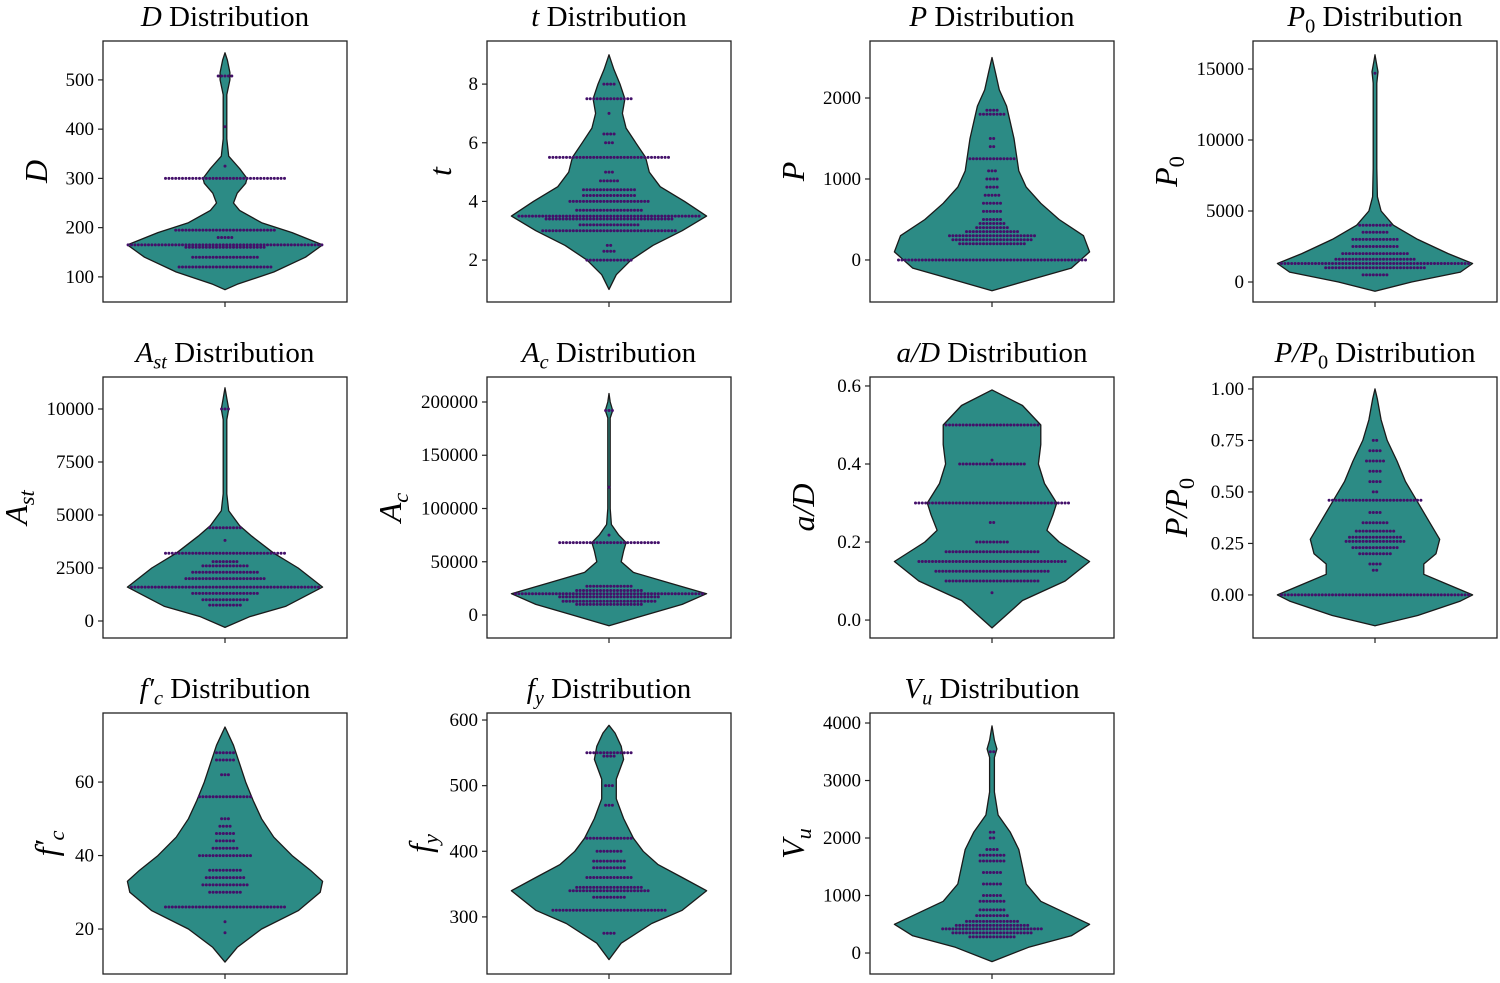  What do you see at coordinates (449, 455) in the screenshot?
I see `y-tick-label: 150000` at bounding box center [449, 455].